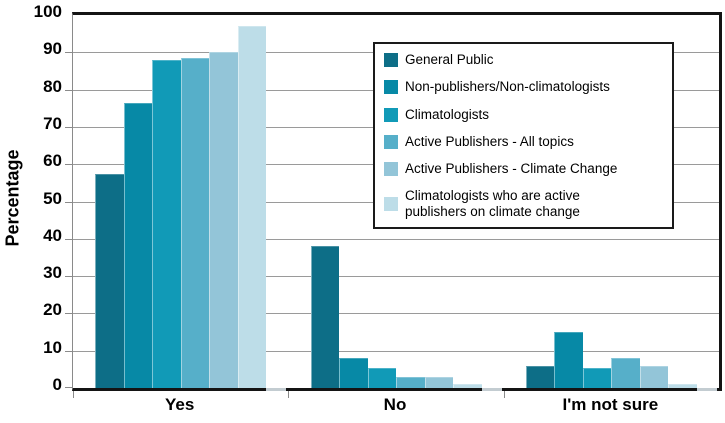 This screenshot has width=725, height=423. I want to click on x-category-label: No, so click(395, 404).